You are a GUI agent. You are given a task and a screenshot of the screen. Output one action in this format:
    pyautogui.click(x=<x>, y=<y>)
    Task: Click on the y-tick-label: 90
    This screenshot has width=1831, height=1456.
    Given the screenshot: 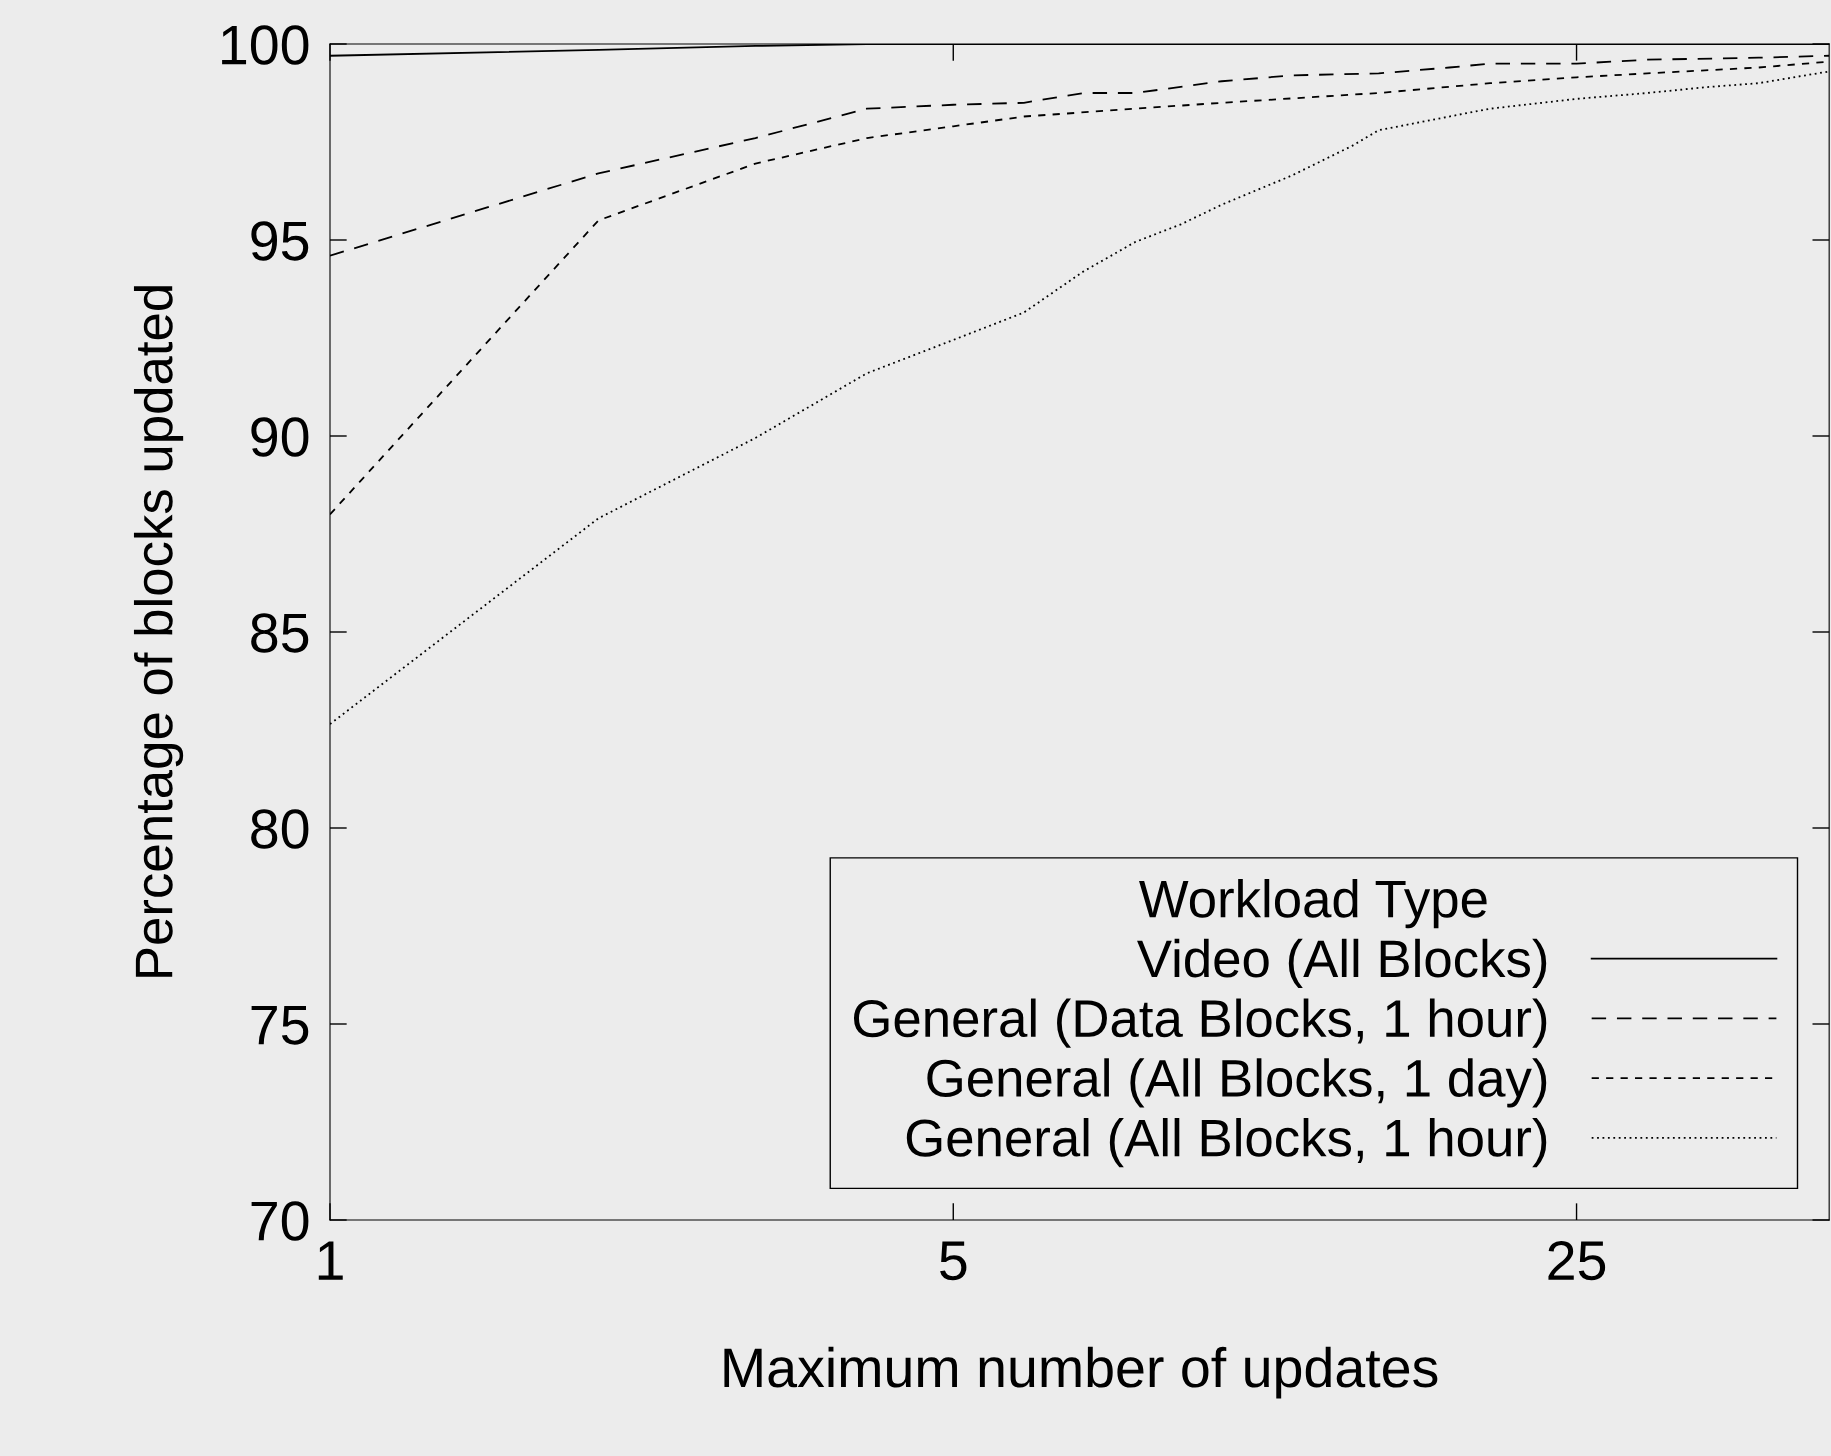 What is the action you would take?
    pyautogui.click(x=280, y=437)
    